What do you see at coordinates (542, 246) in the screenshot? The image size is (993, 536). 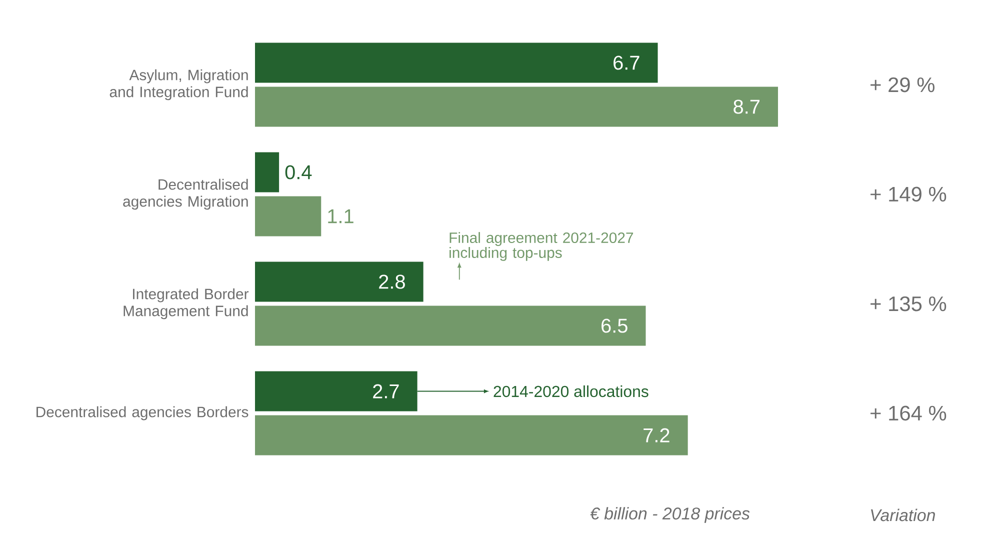 I see `text: Final agreement 2021-2027 including top-ups` at bounding box center [542, 246].